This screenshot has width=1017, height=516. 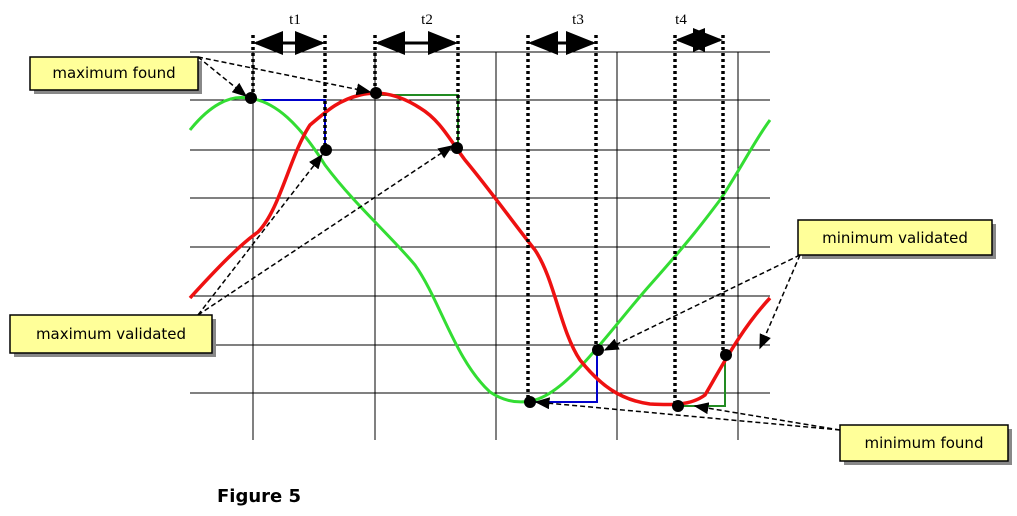 I want to click on caption: Figure 5, so click(x=259, y=496).